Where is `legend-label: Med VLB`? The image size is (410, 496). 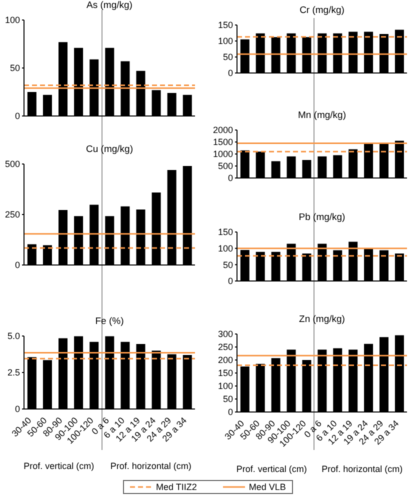
legend-label: Med VLB is located at coordinates (267, 487).